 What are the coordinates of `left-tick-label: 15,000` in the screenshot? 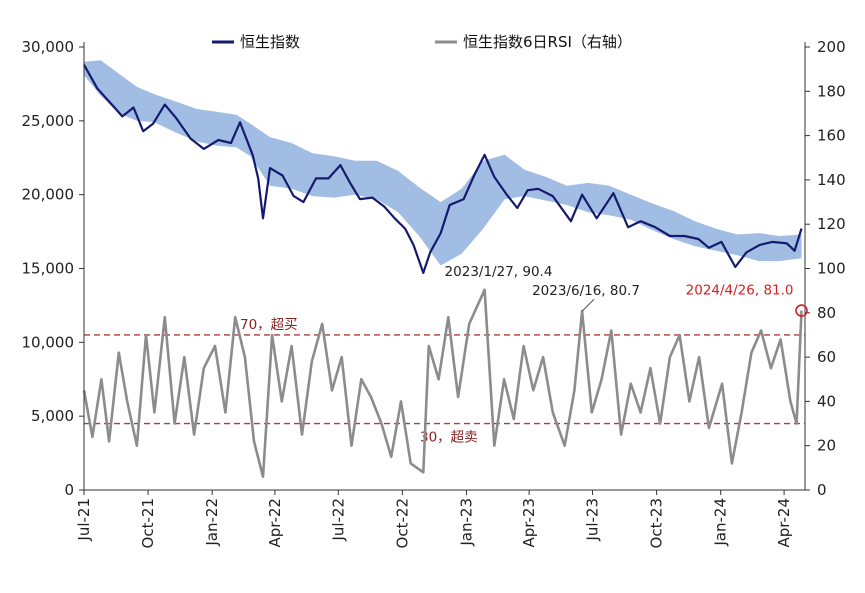 It's located at (48, 269).